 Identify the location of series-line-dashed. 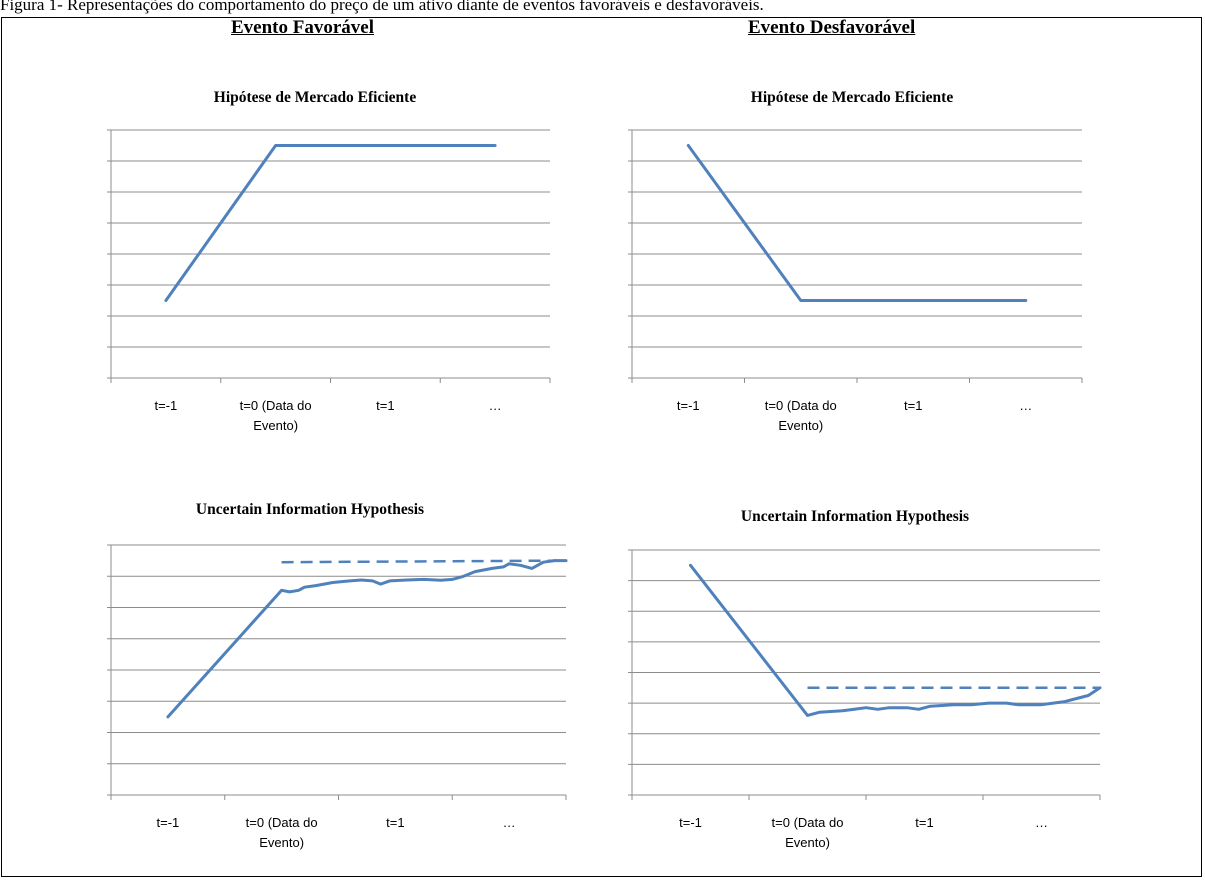
(424, 561).